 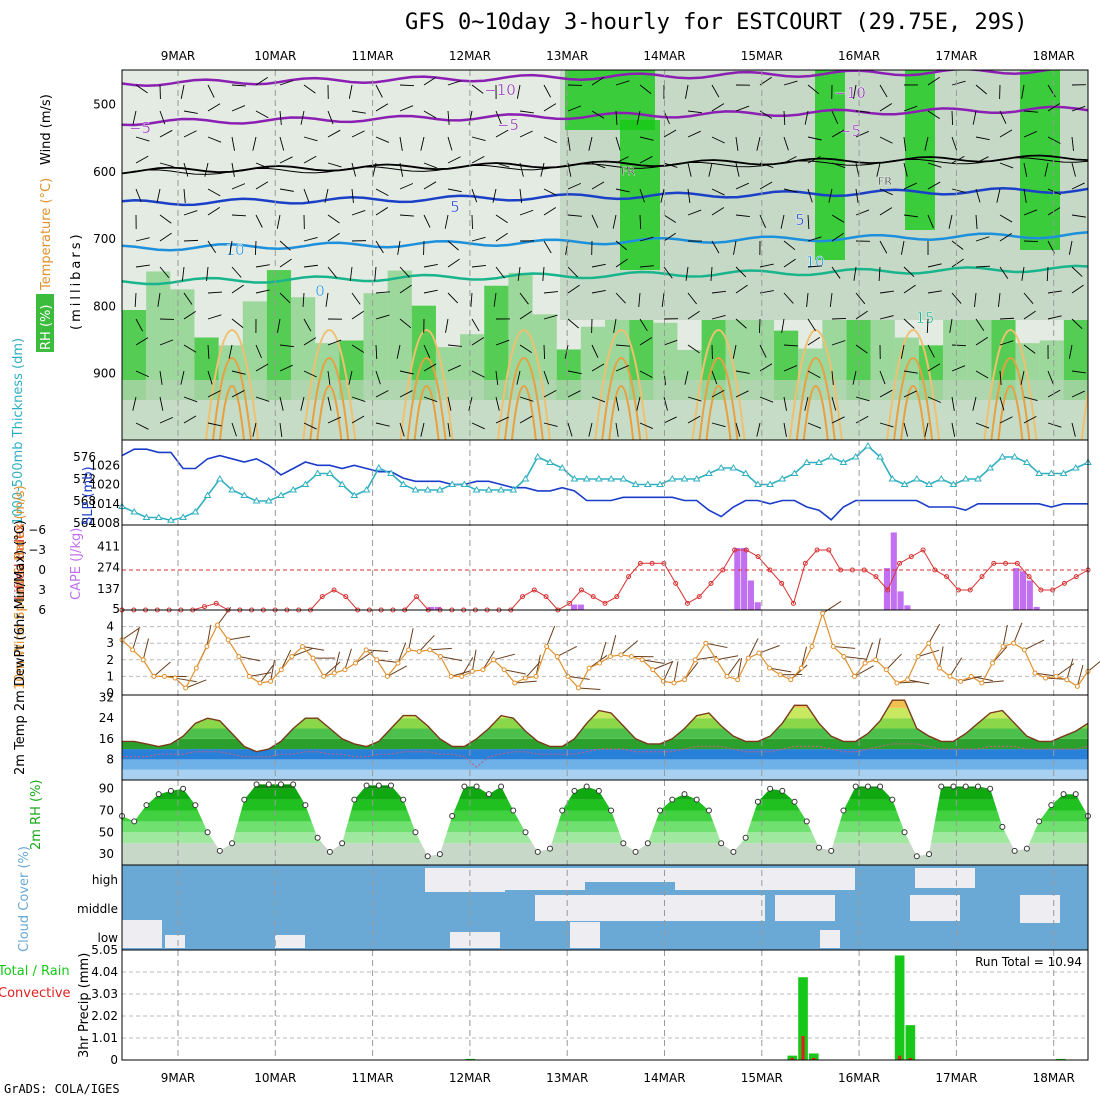 I want to click on slp-tick: 1014, so click(x=104, y=504).